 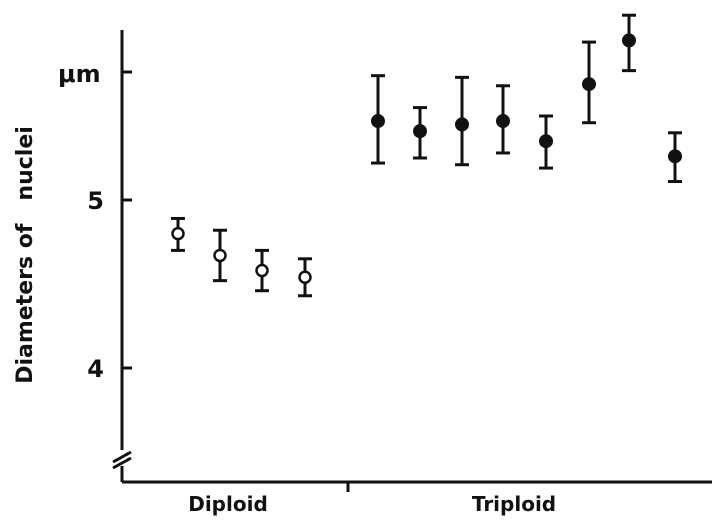 What do you see at coordinates (95, 201) in the screenshot?
I see `y-tick-label-5: 5` at bounding box center [95, 201].